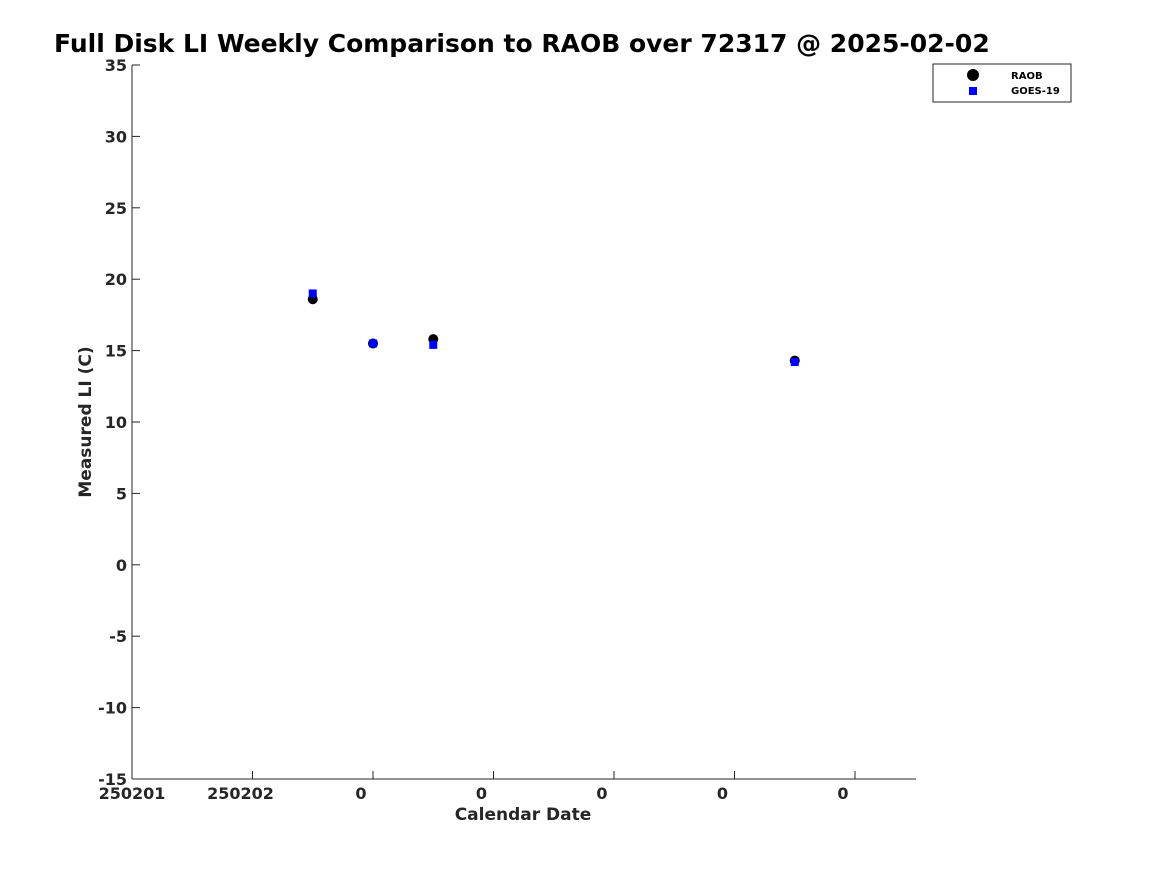  What do you see at coordinates (116, 279) in the screenshot?
I see `y-tick-label: 20` at bounding box center [116, 279].